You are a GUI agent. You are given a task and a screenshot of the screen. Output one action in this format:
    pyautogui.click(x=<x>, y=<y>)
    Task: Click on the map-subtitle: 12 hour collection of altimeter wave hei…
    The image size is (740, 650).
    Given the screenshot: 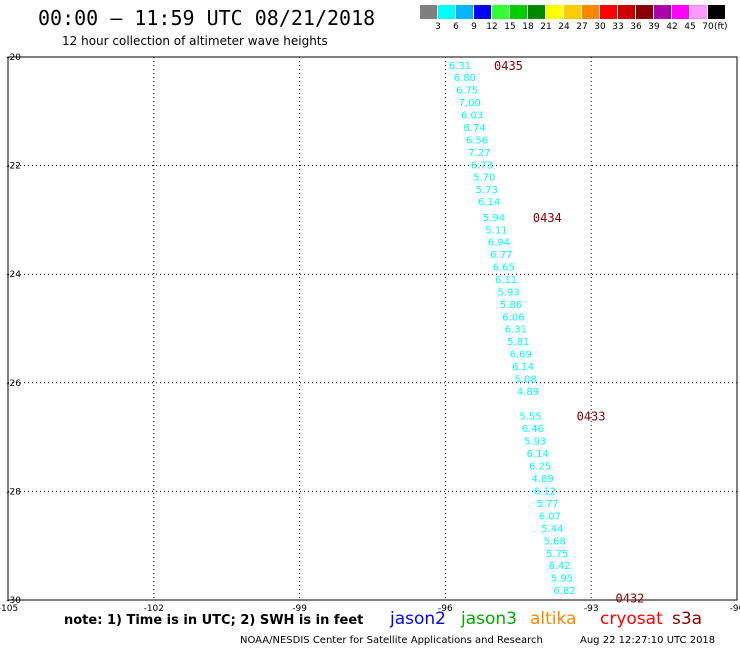 What is the action you would take?
    pyautogui.click(x=195, y=41)
    